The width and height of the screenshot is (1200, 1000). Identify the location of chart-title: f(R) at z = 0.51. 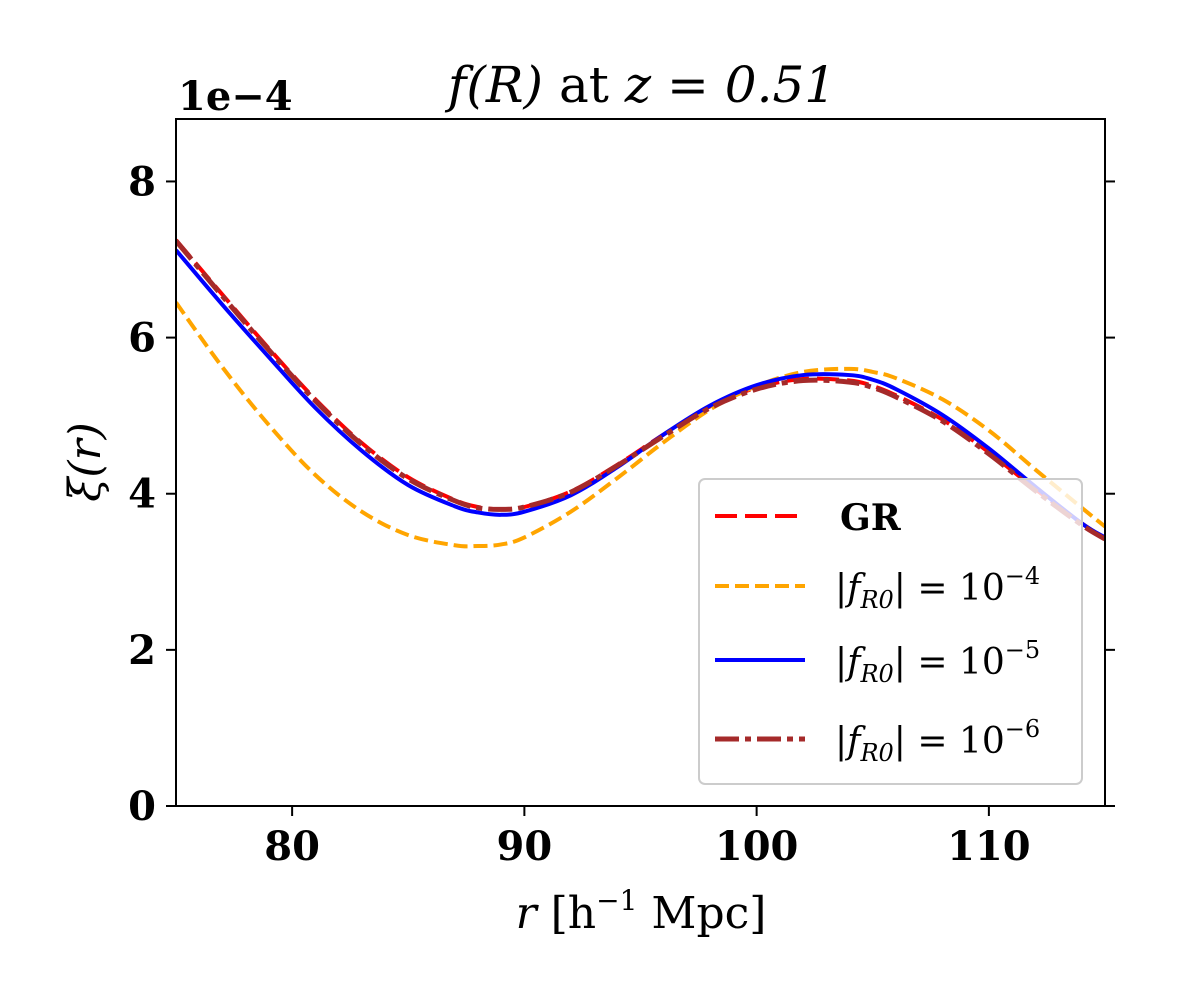
(640, 85).